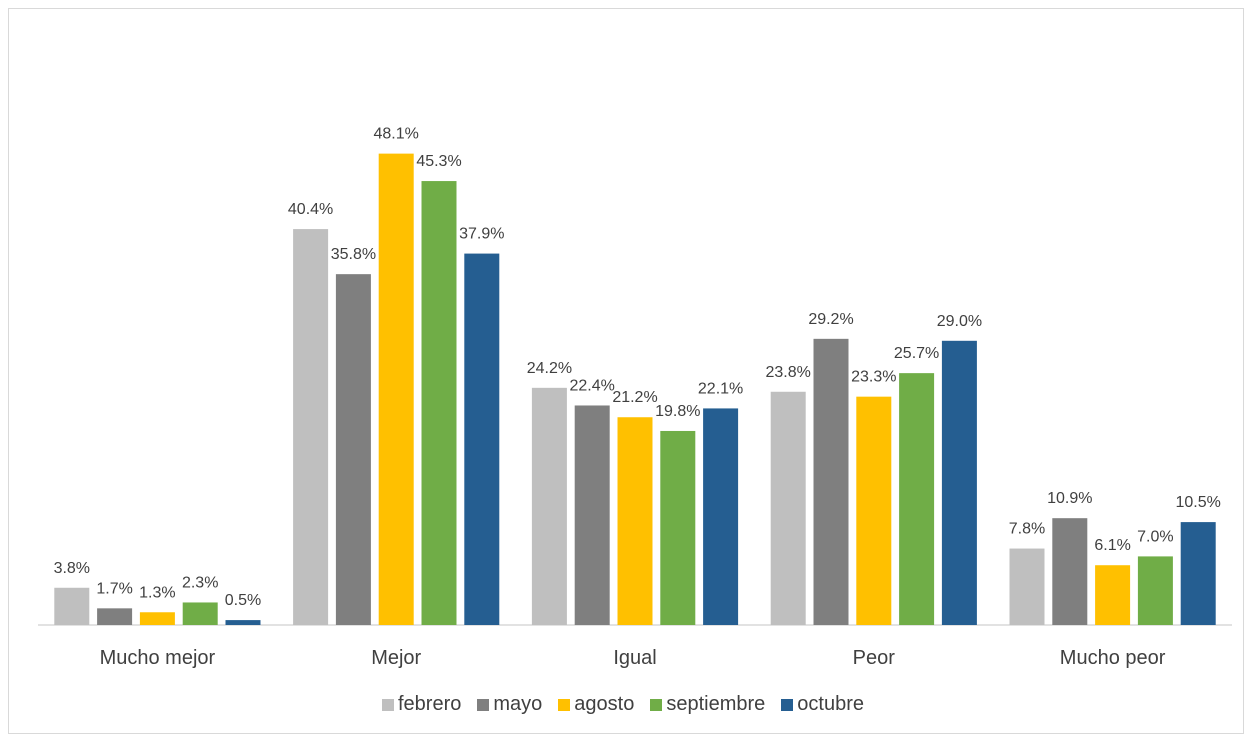 The image size is (1246, 736). I want to click on data-label-mayo-2: 22.4%, so click(592, 385).